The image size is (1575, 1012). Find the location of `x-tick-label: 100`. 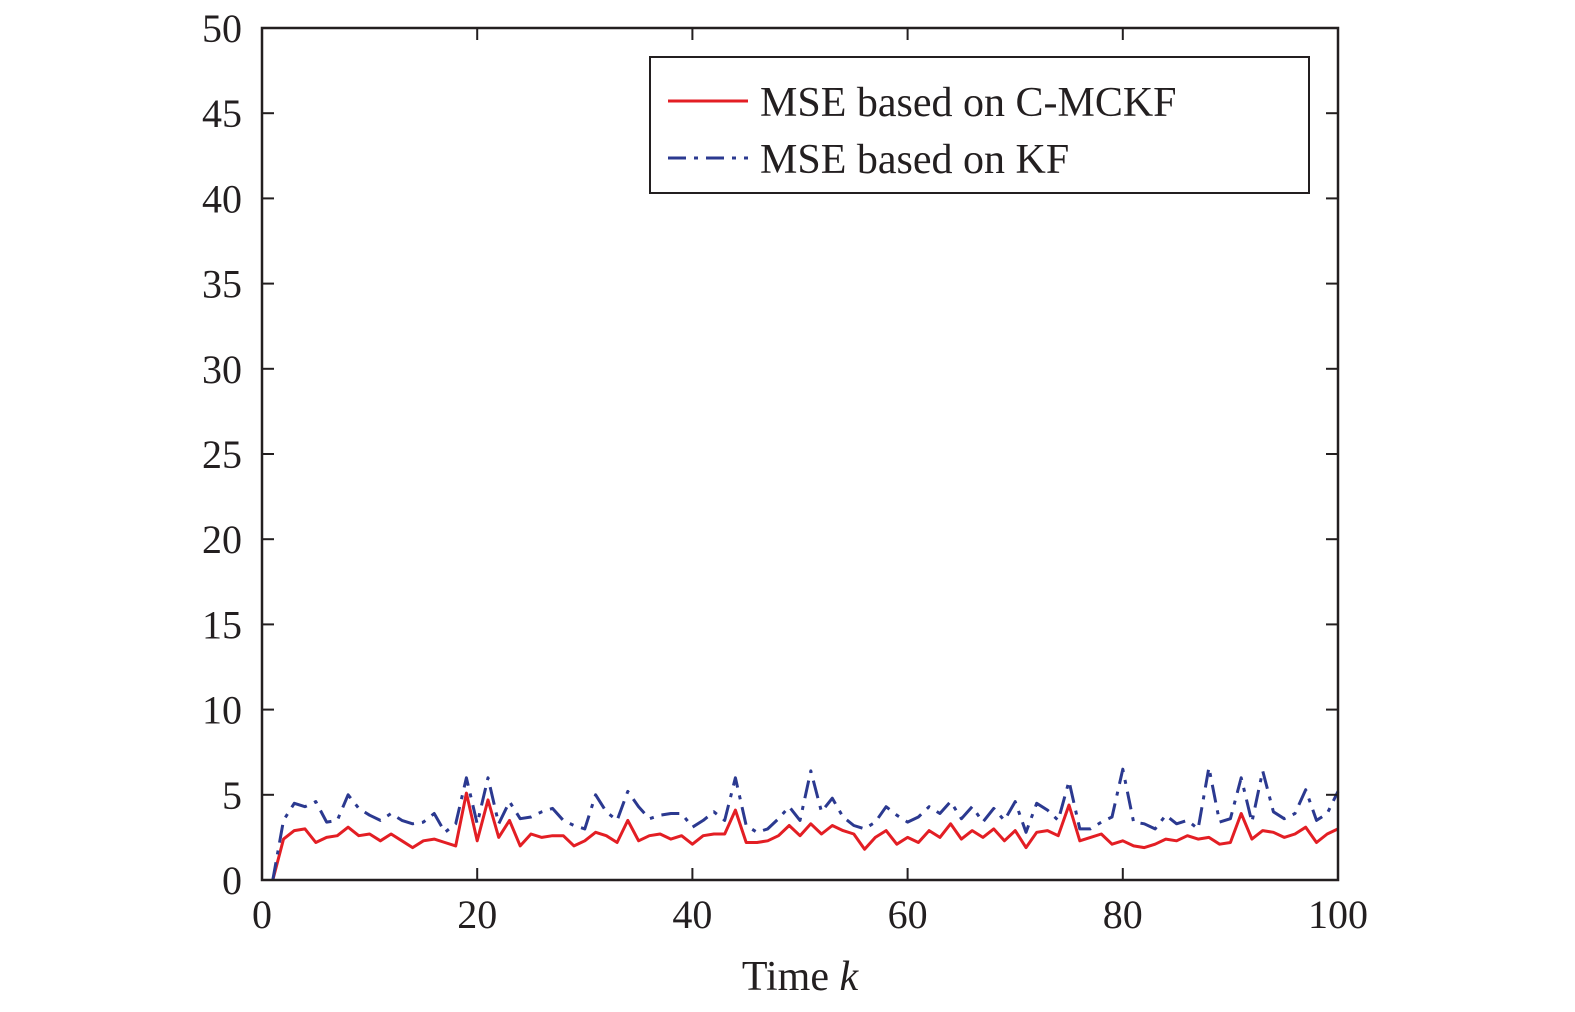

x-tick-label: 100 is located at coordinates (1338, 914).